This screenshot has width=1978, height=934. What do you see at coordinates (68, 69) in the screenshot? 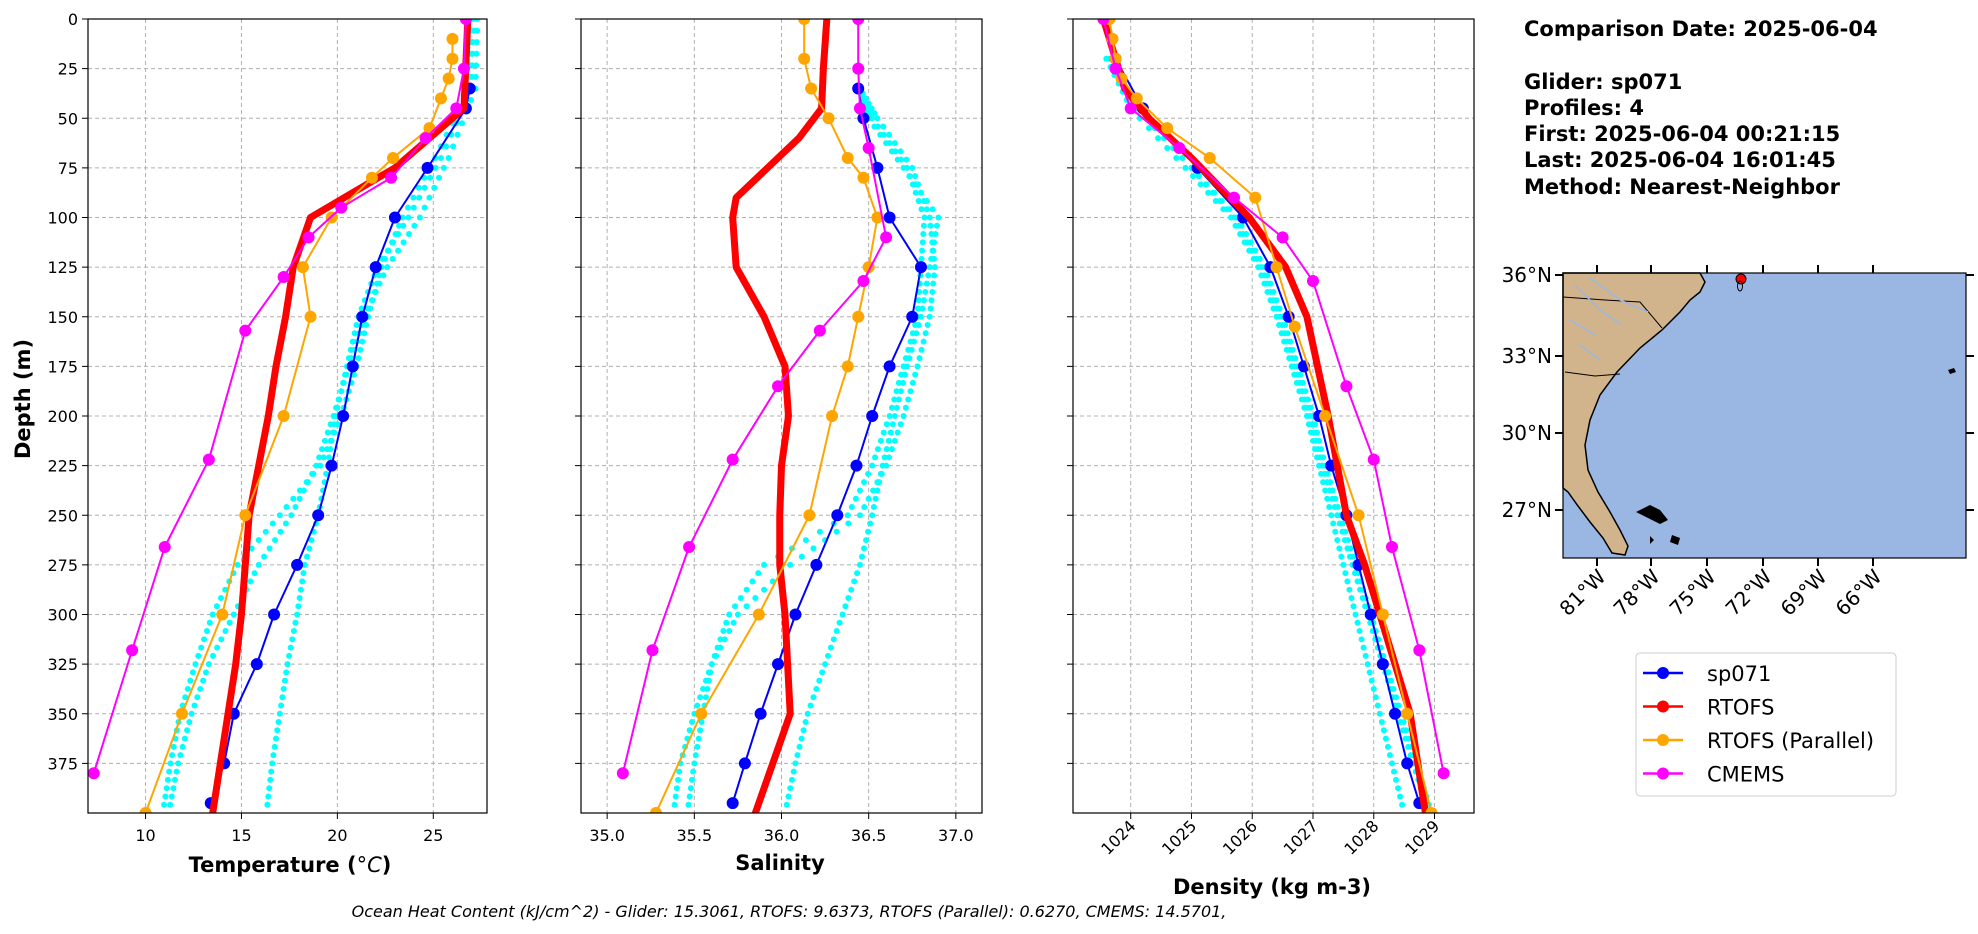
I see `y-tick-label: 25` at bounding box center [68, 69].